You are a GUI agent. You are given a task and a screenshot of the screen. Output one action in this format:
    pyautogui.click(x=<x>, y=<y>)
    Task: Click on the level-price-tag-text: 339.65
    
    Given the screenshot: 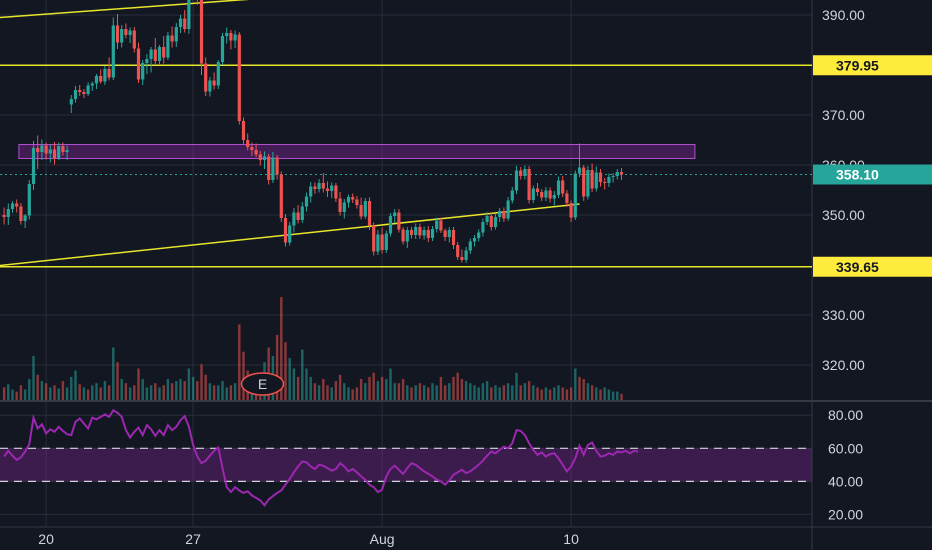 What is the action you would take?
    pyautogui.click(x=857, y=267)
    